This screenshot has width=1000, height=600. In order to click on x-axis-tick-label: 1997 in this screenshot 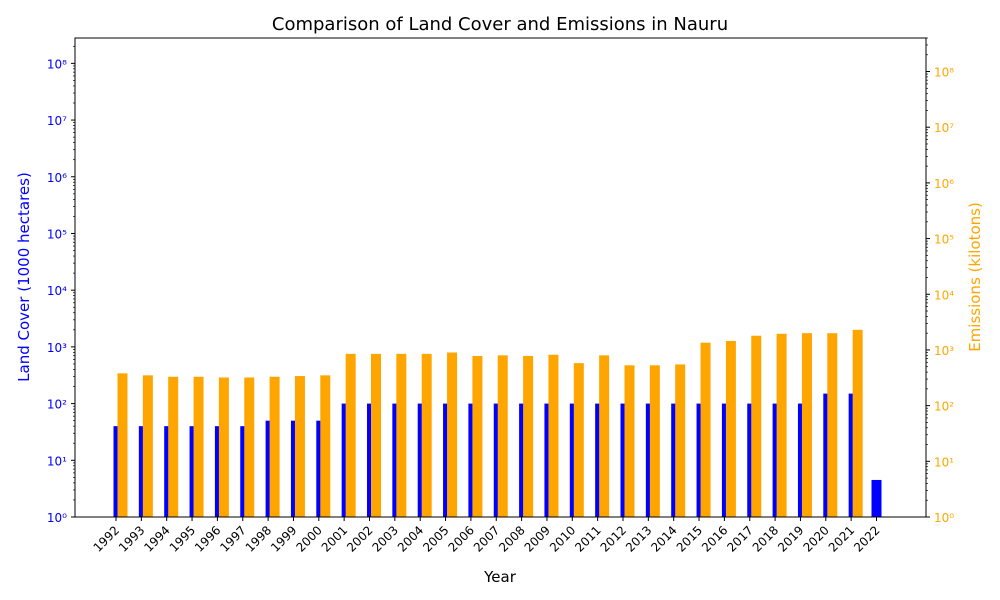, I will do `click(232, 538)`.